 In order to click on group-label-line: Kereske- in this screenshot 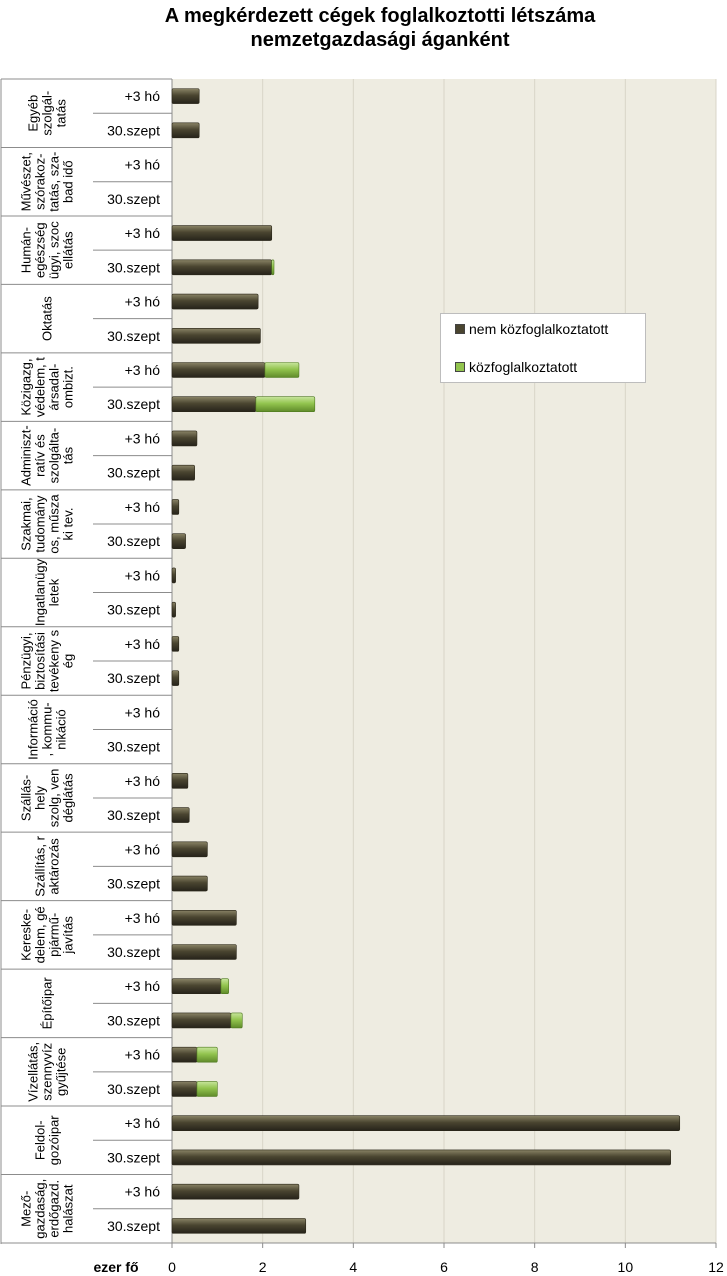, I will do `click(26, 935)`.